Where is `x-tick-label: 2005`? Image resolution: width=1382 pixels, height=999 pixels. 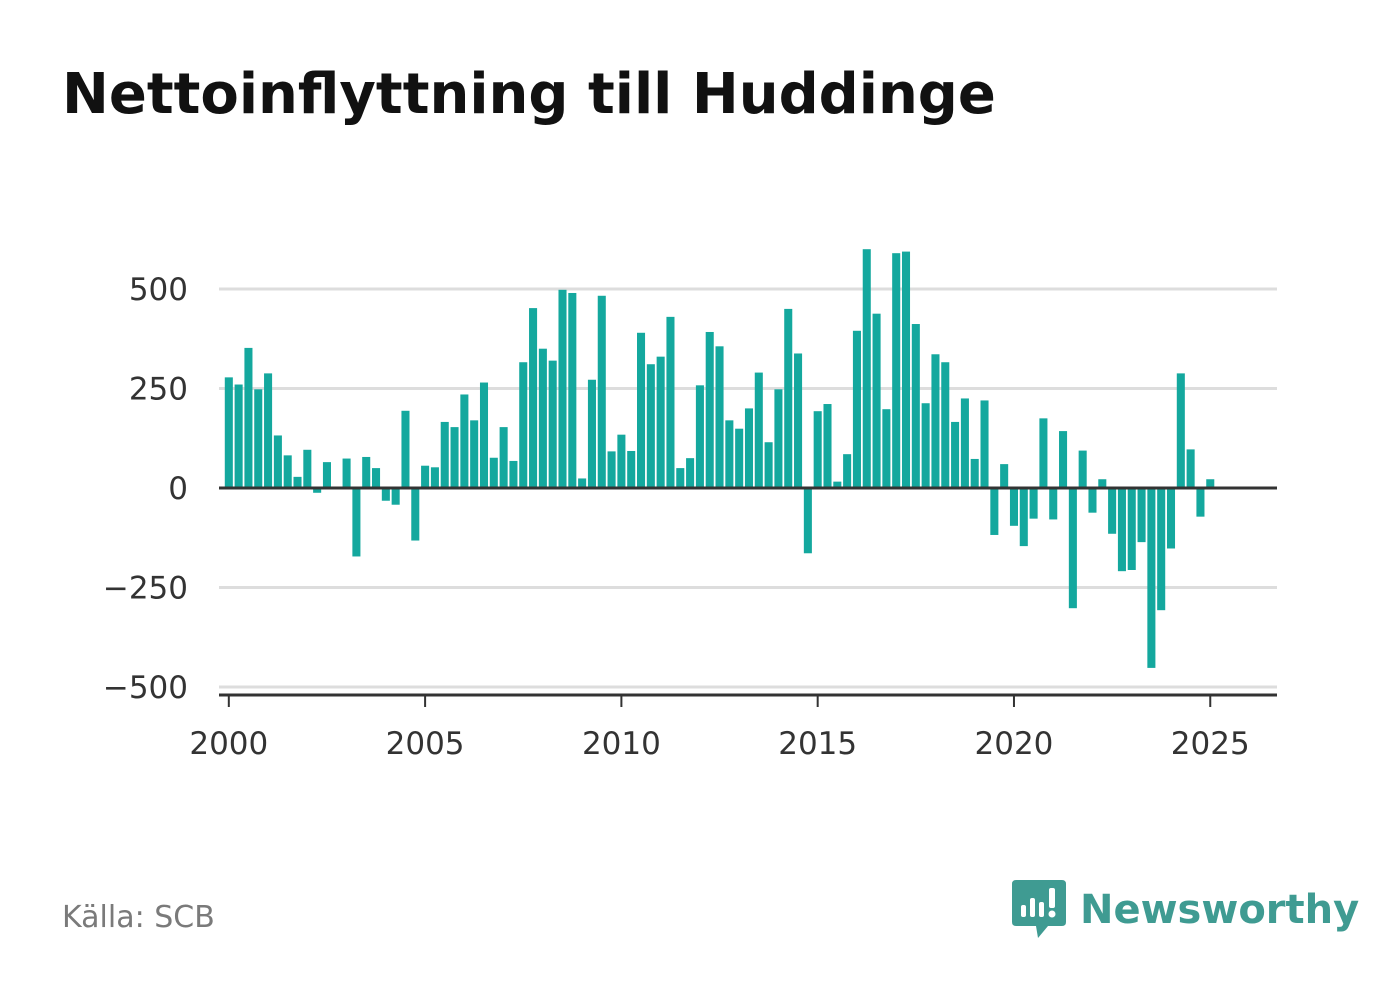
x-tick-label: 2005 is located at coordinates (425, 744).